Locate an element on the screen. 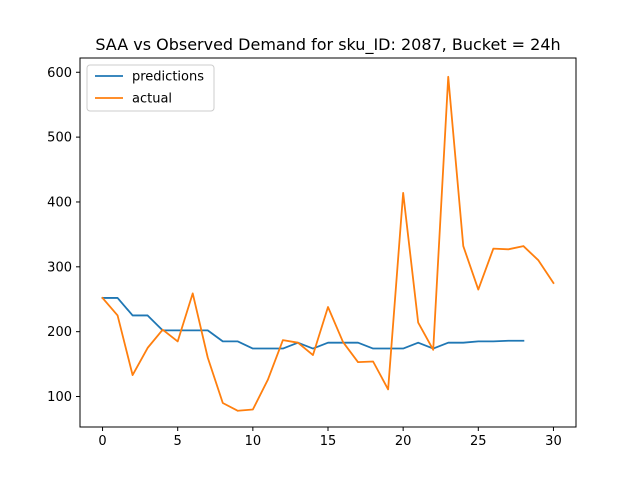 The height and width of the screenshot is (480, 640). x-tick-label: 20 is located at coordinates (403, 441).